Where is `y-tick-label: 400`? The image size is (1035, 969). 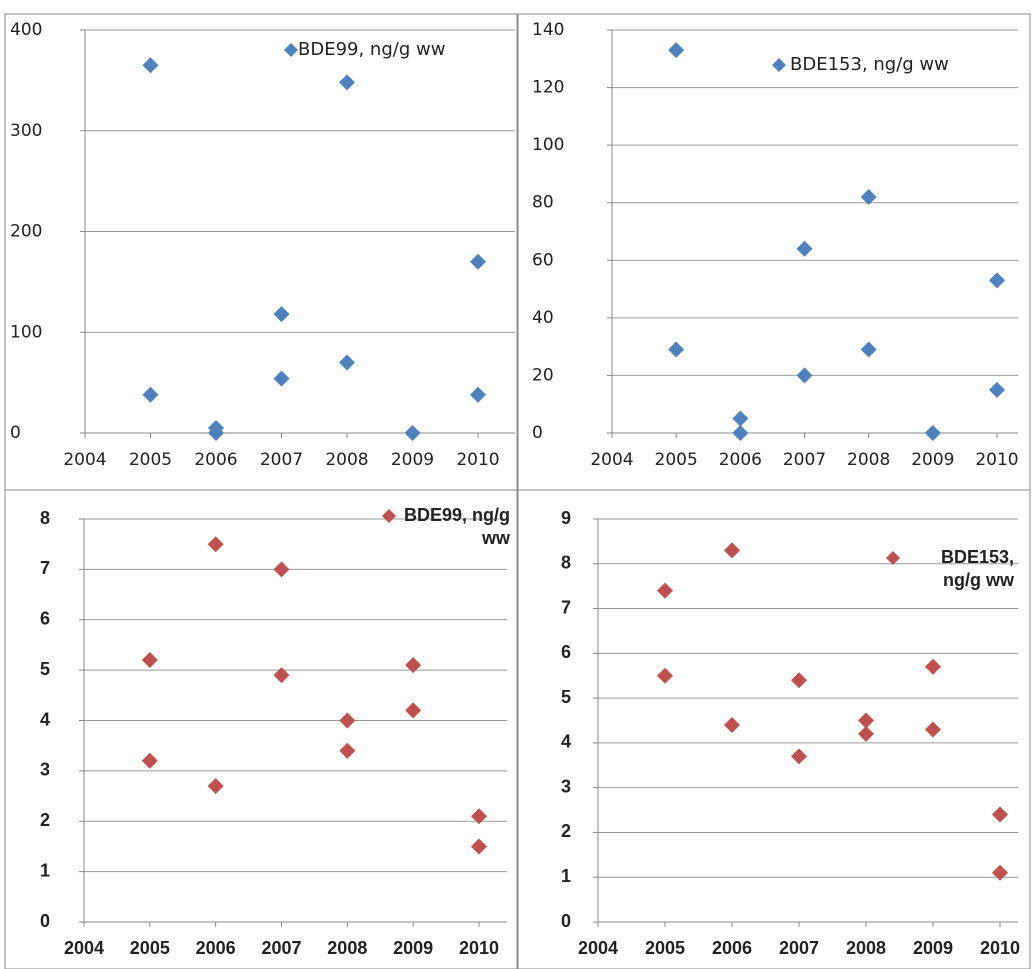
y-tick-label: 400 is located at coordinates (26, 30).